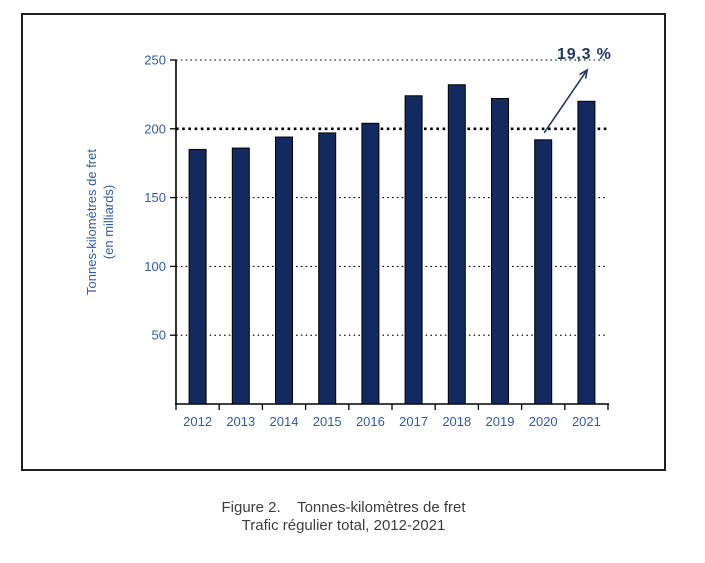 The image size is (705, 563). I want to click on bar-2013, so click(240, 276).